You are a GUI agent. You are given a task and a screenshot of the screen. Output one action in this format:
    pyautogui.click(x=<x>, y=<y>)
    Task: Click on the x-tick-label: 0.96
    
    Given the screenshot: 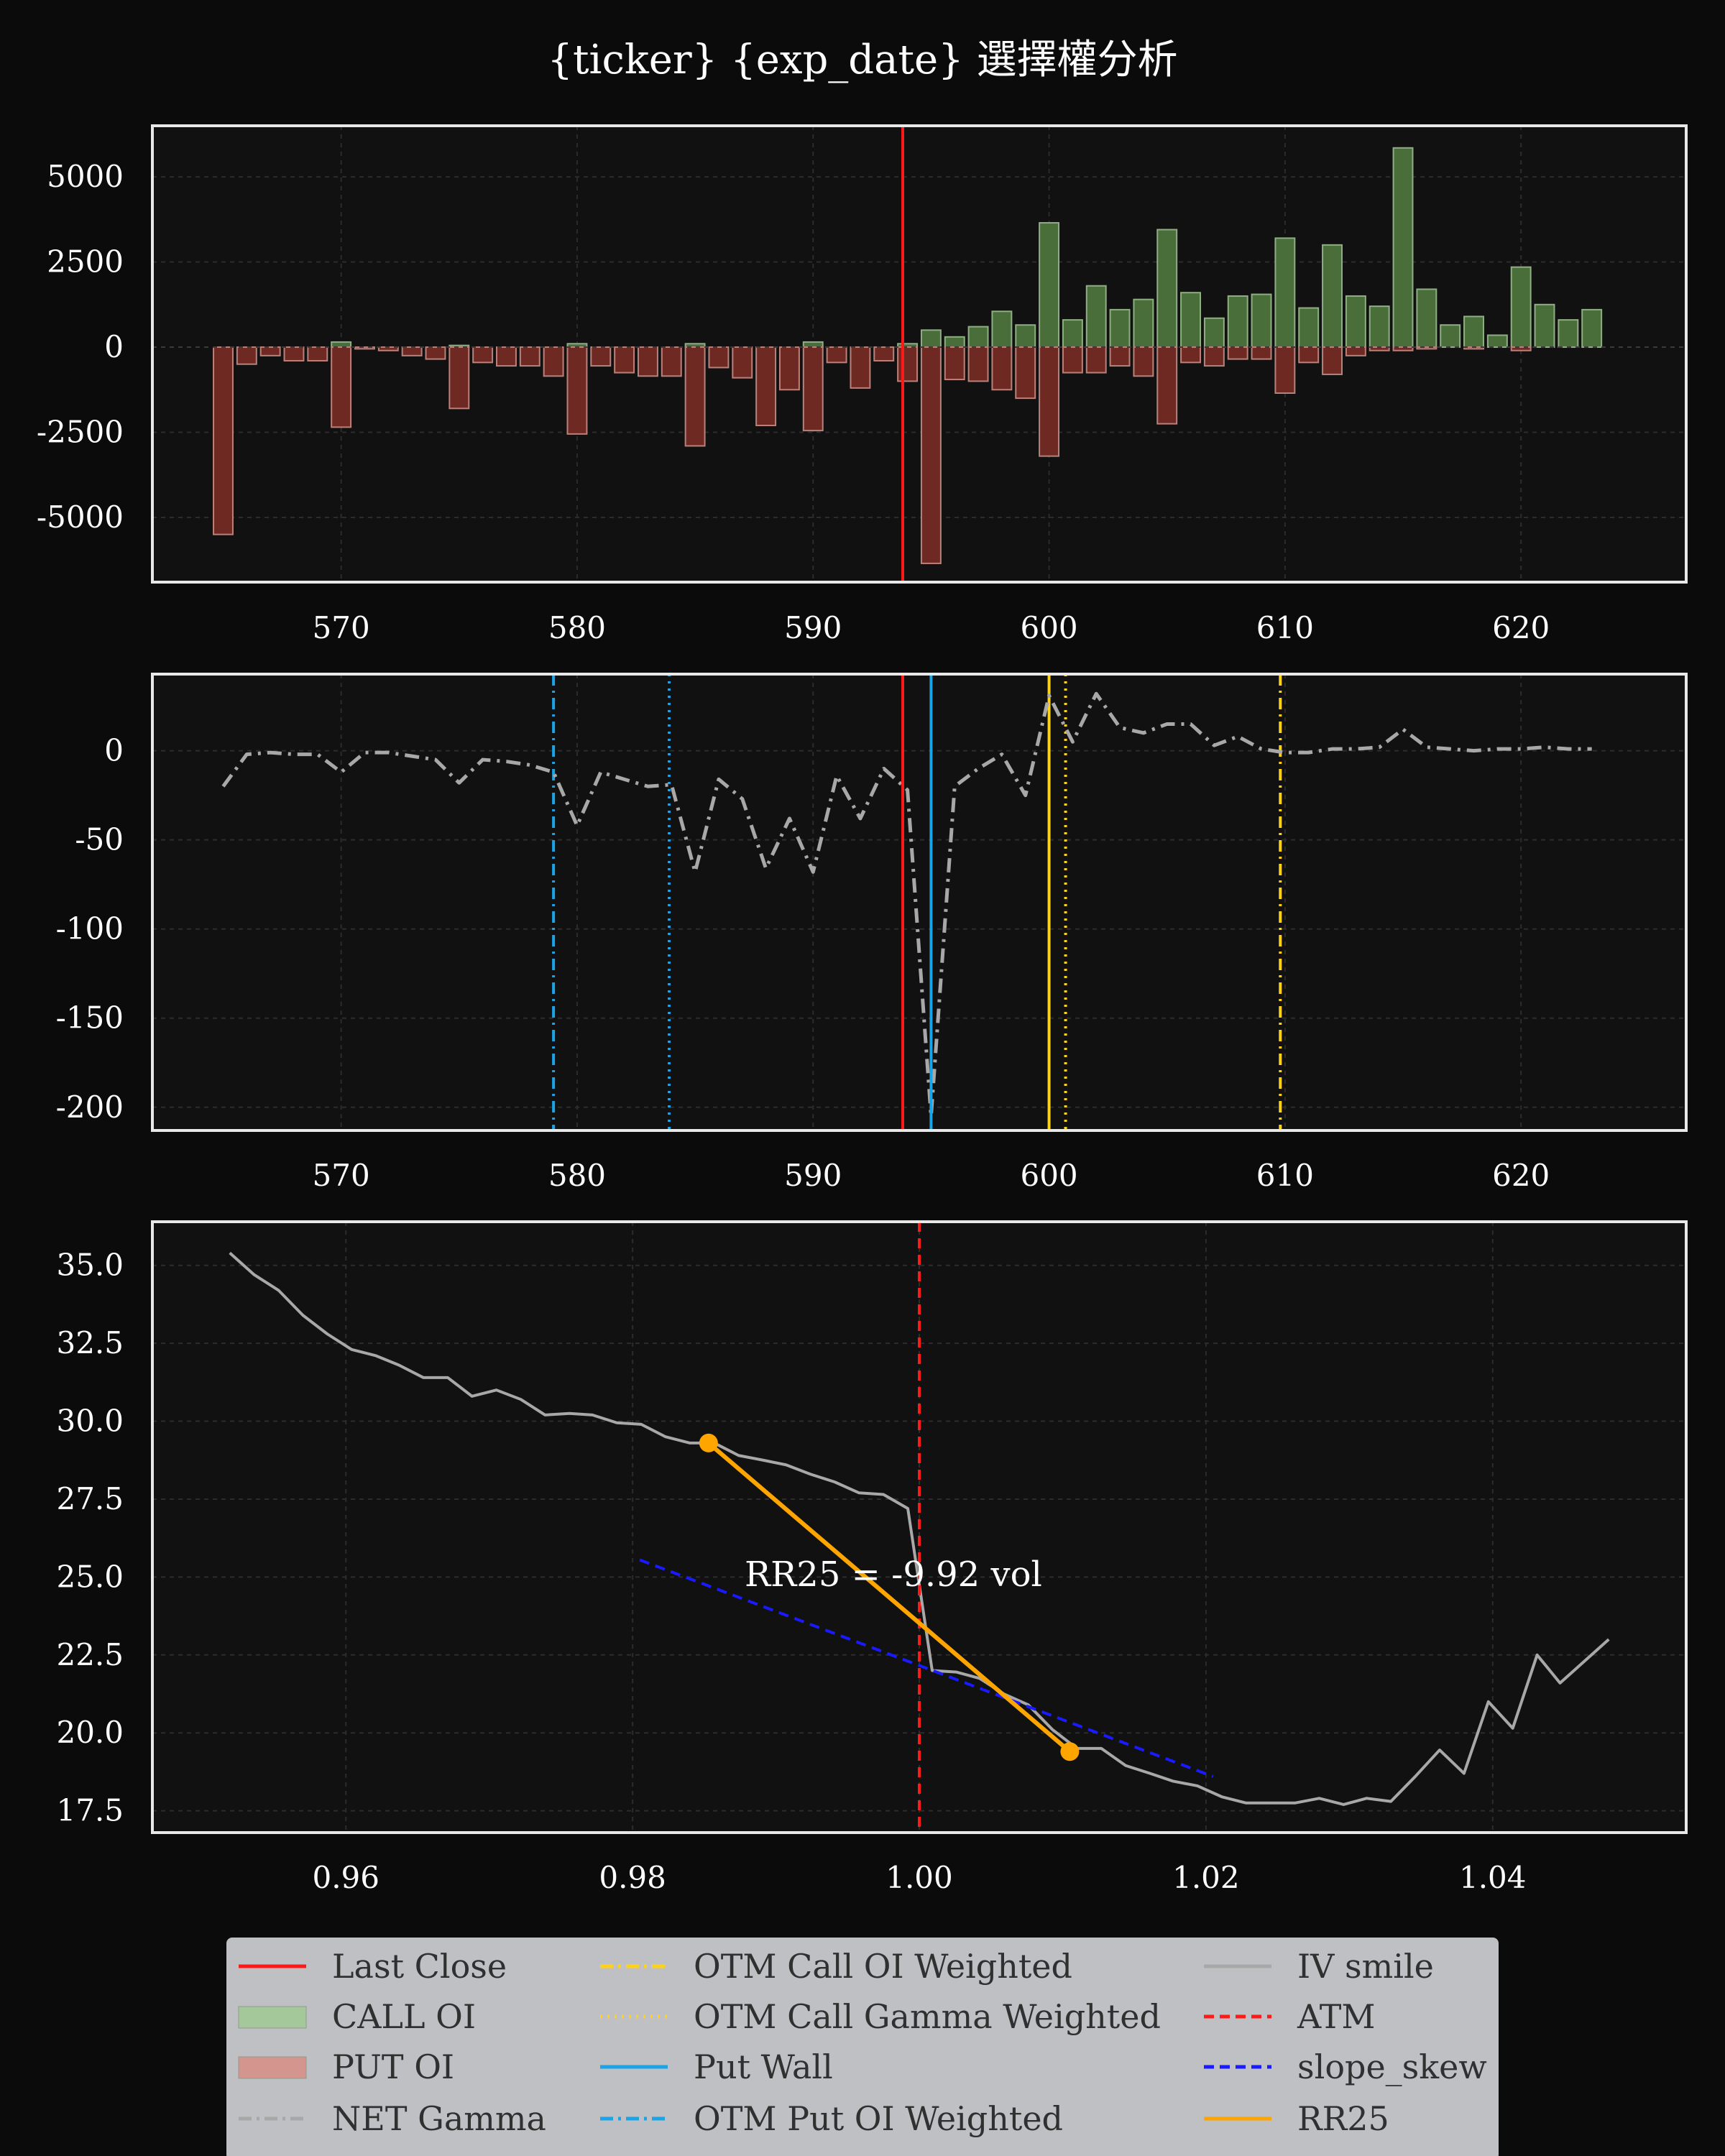 What is the action you would take?
    pyautogui.click(x=346, y=1878)
    